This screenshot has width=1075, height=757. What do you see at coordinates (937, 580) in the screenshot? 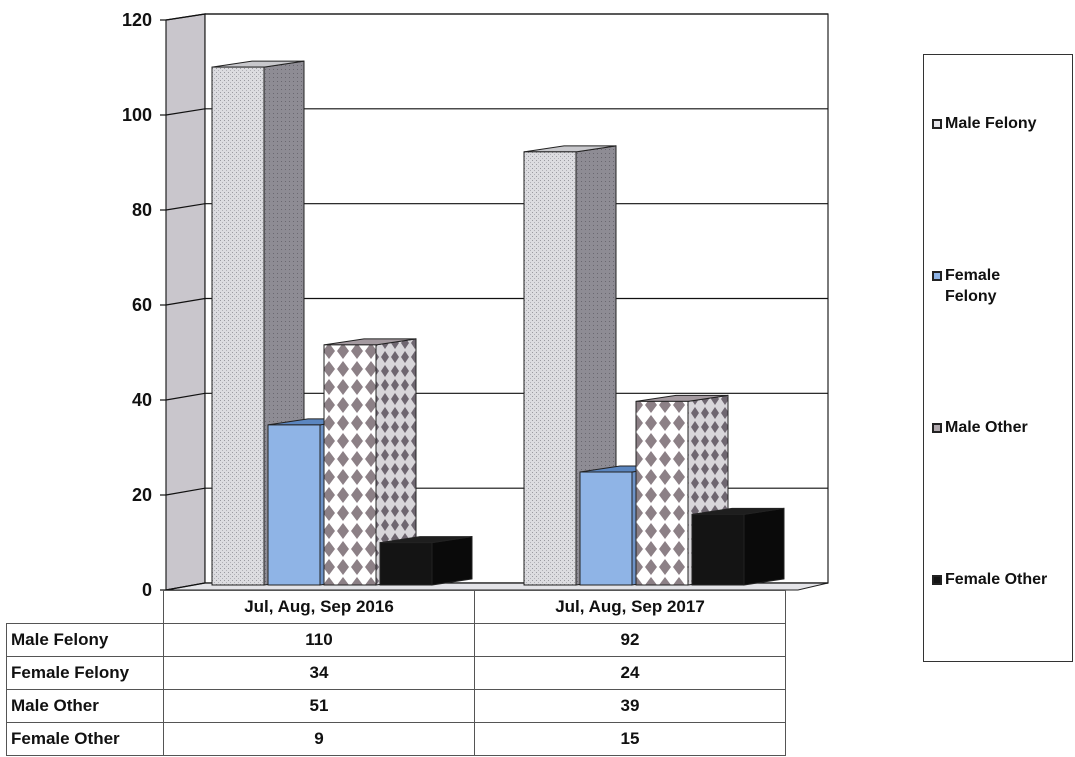
I see `legend-swatch-female-other` at bounding box center [937, 580].